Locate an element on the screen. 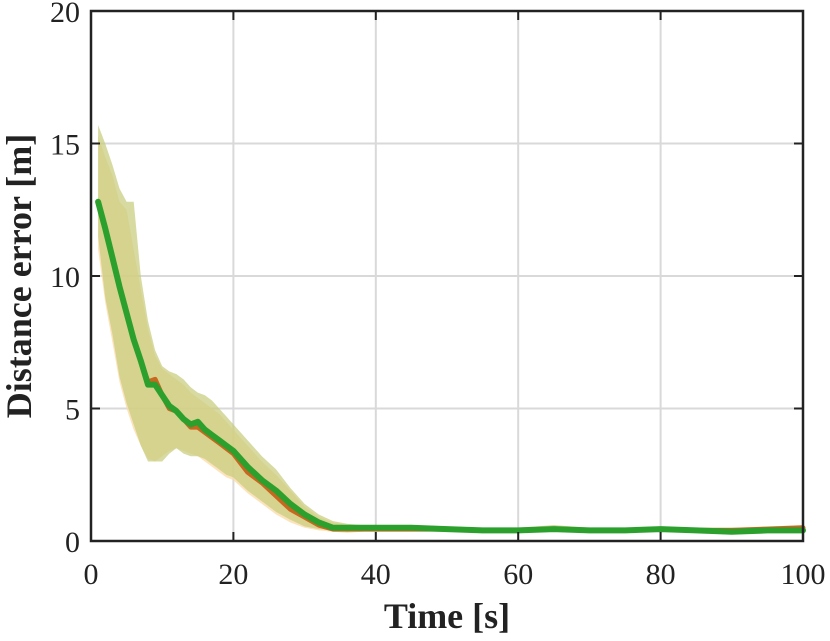  x-tick-label: 80 is located at coordinates (661, 574).